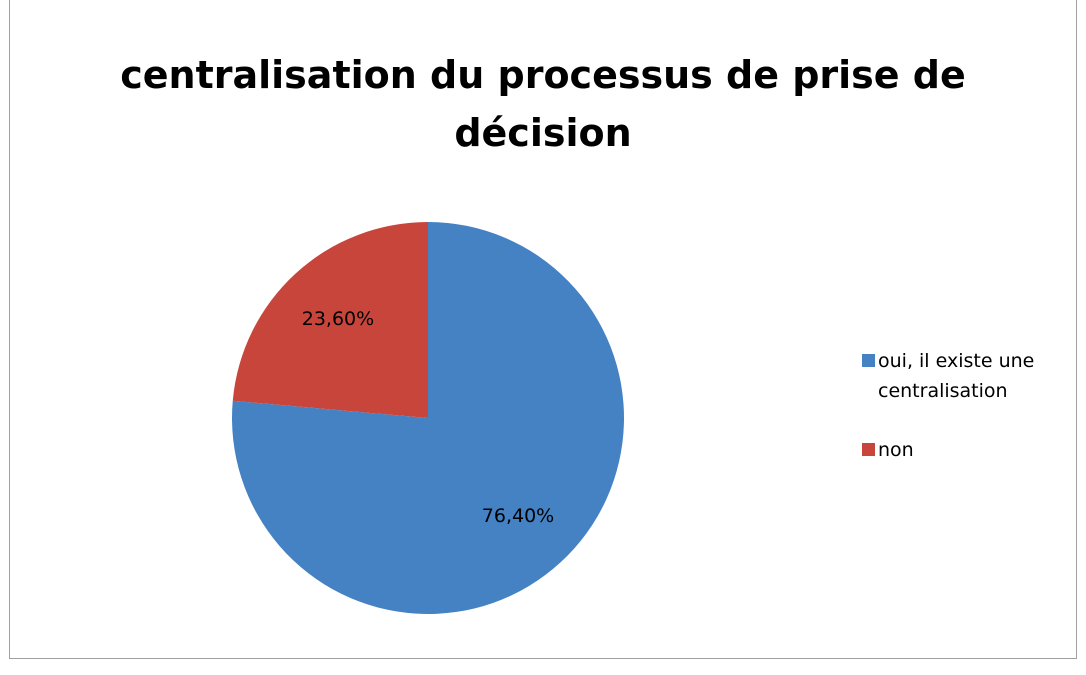  I want to click on legend-text: oui, il existe une centralisation, so click(956, 376).